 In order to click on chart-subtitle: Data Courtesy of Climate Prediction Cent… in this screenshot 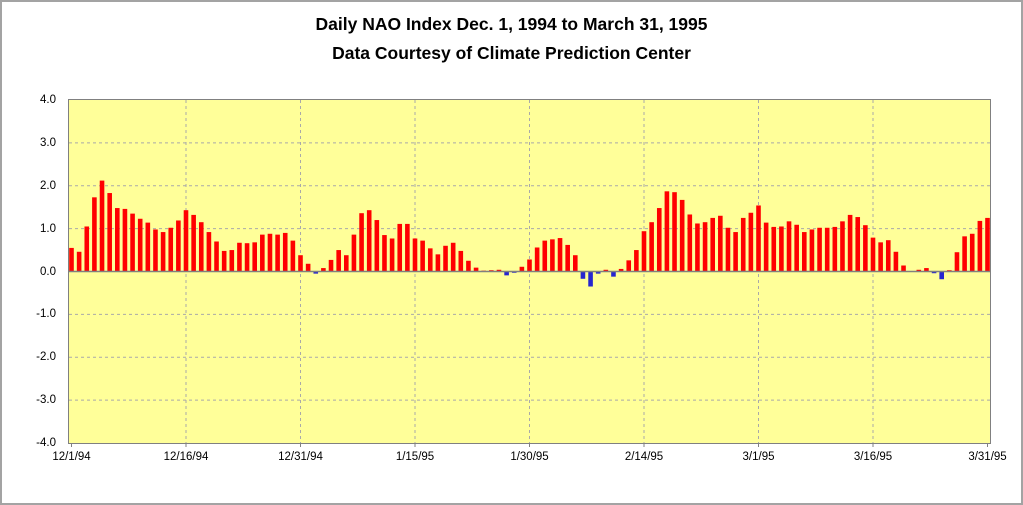, I will do `click(511, 53)`.